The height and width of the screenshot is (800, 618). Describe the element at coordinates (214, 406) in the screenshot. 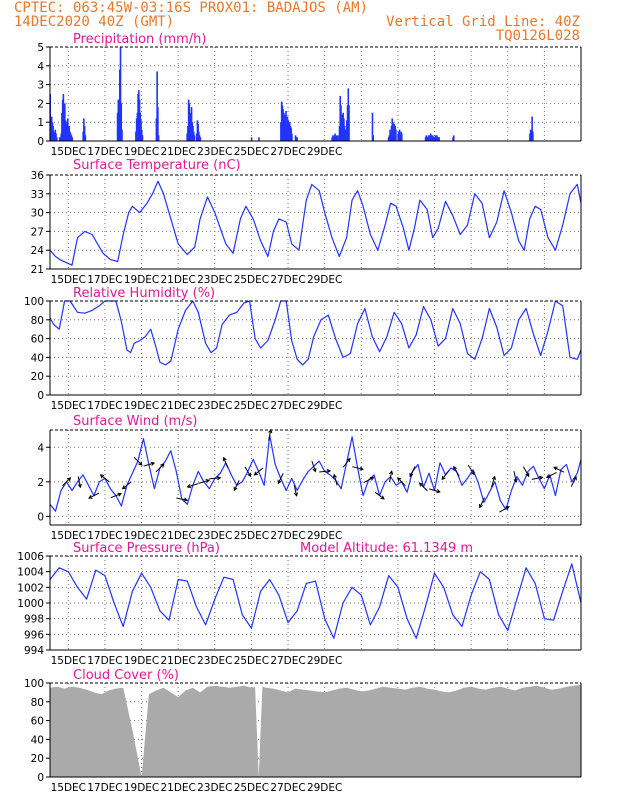

I see `rh-xtick-label: 23DEC` at that location.